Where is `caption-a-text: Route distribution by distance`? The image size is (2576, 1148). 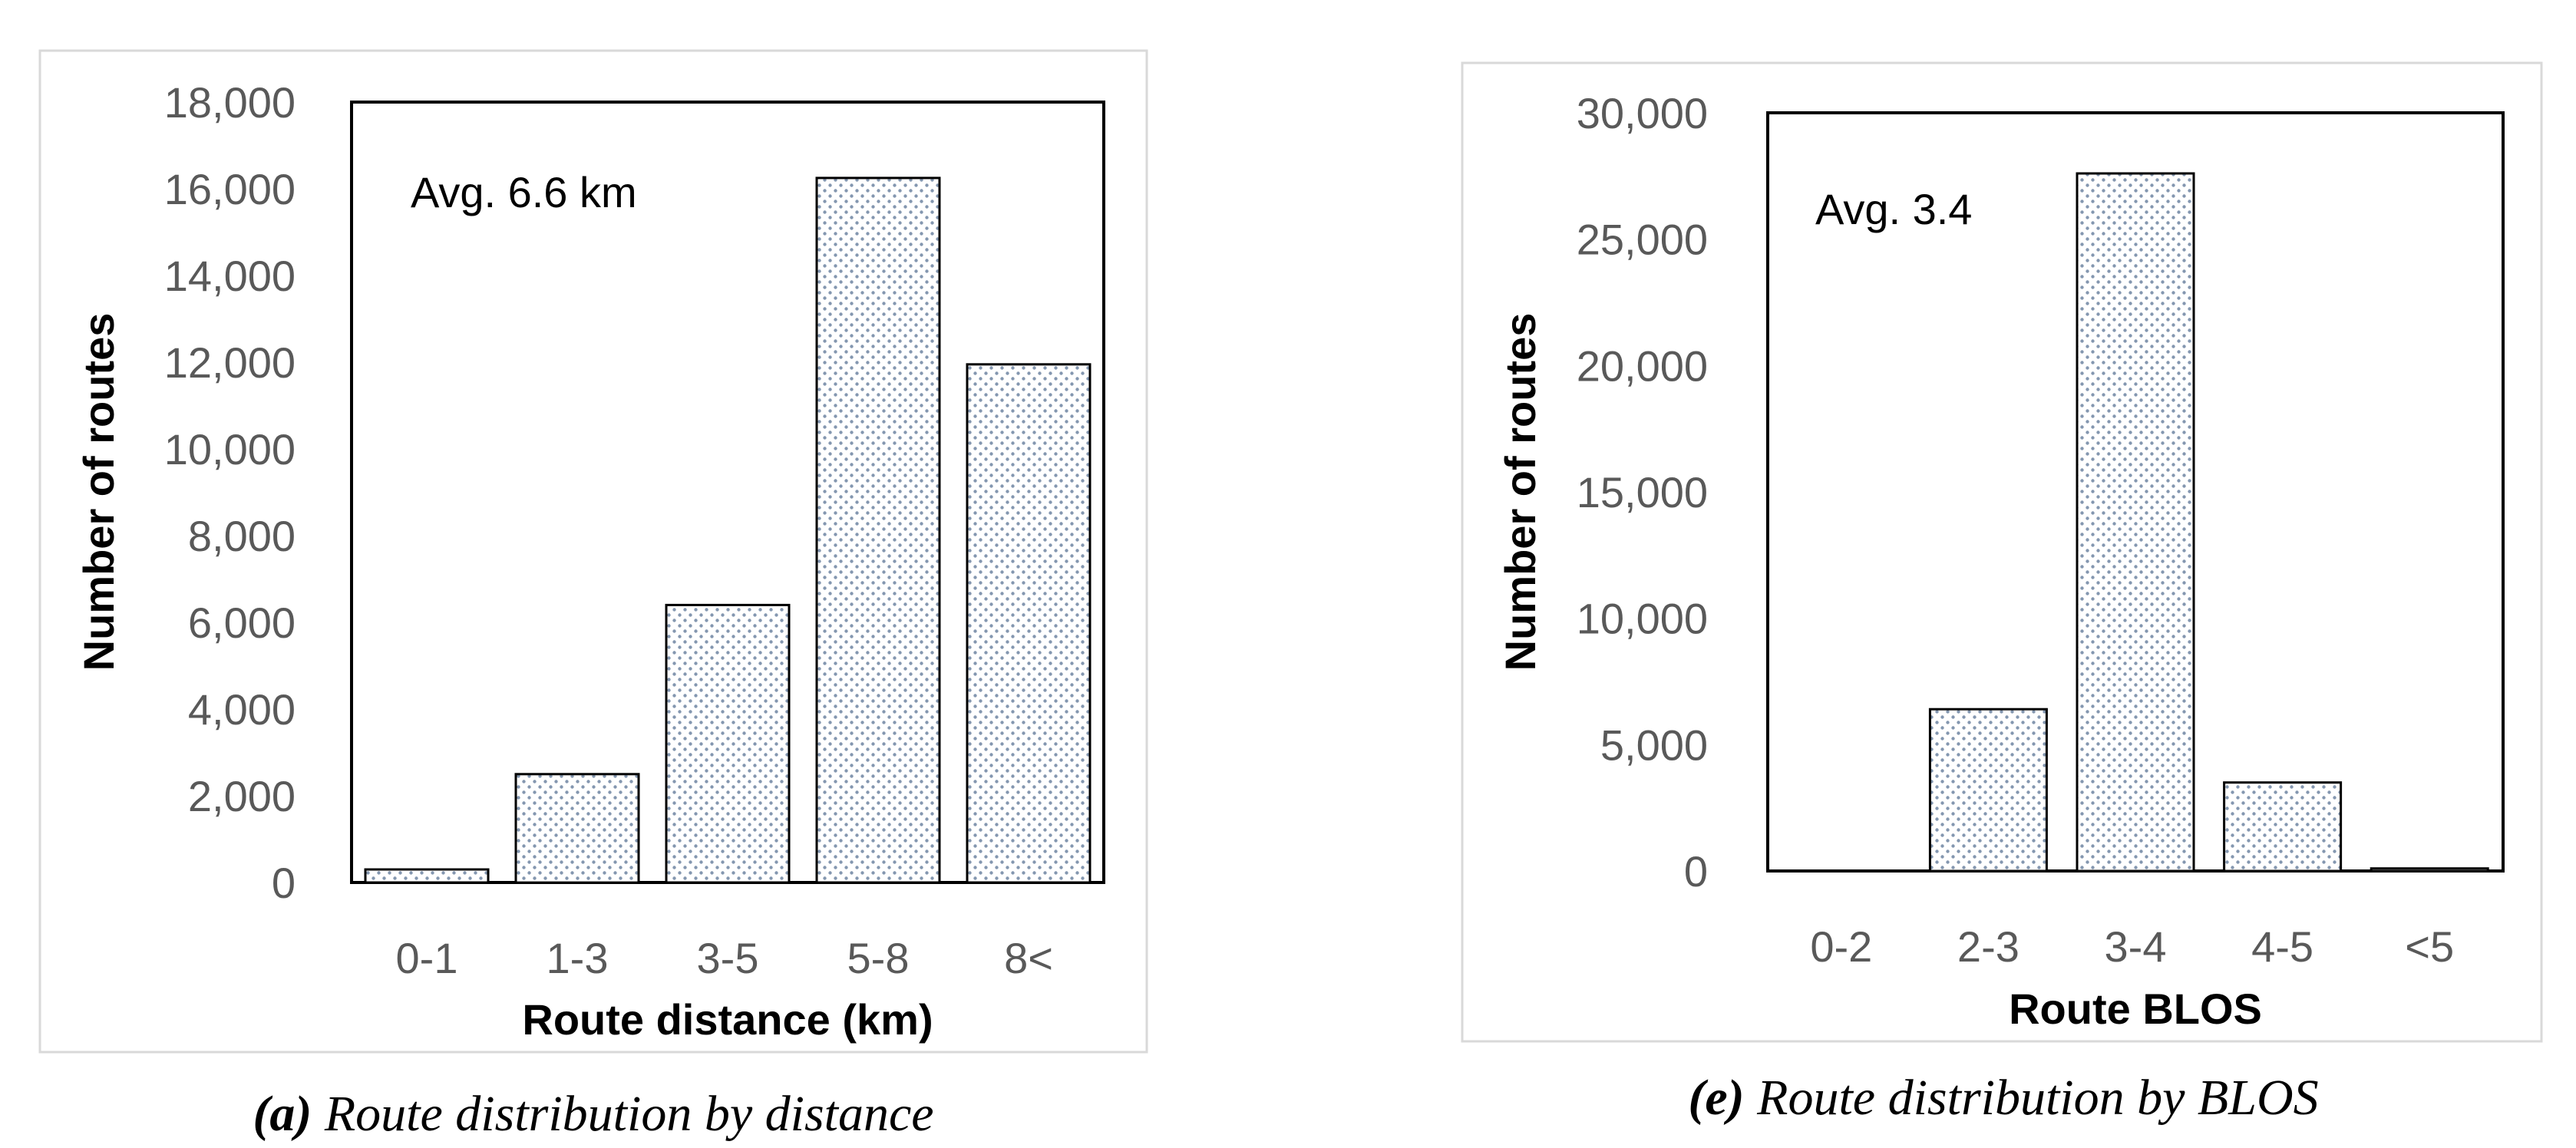
caption-a-text: Route distribution by distance is located at coordinates (622, 1114).